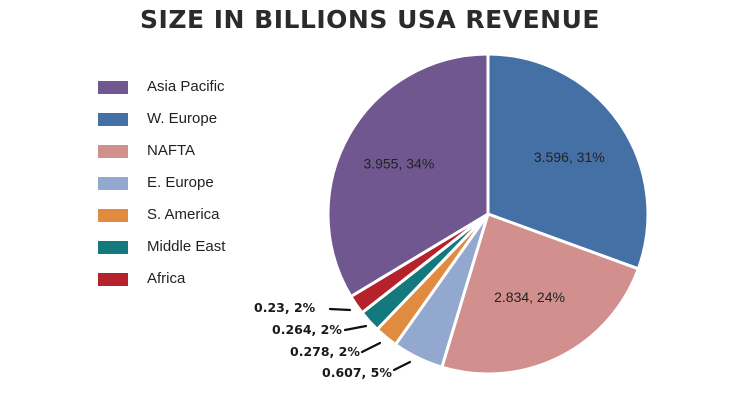  I want to click on data-label-middle-east: 0.264, 2%, so click(307, 329).